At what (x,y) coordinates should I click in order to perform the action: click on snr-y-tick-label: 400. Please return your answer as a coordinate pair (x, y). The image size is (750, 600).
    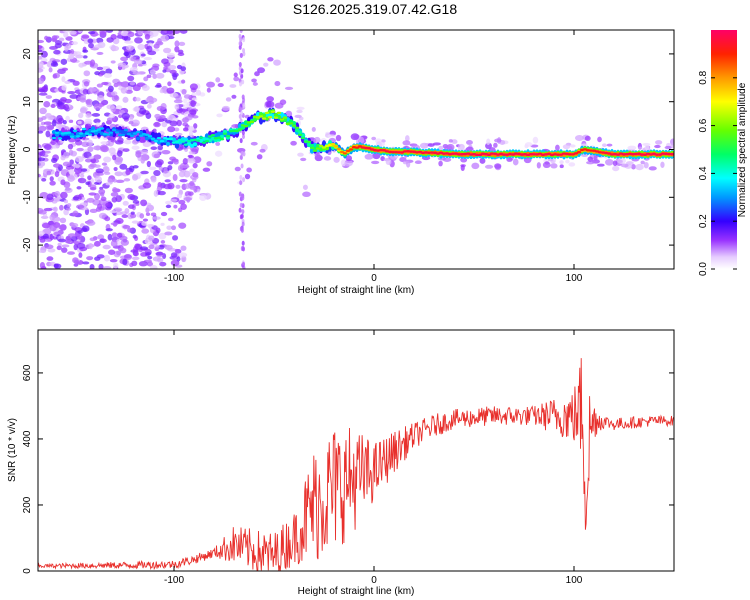
    Looking at the image, I should click on (27, 438).